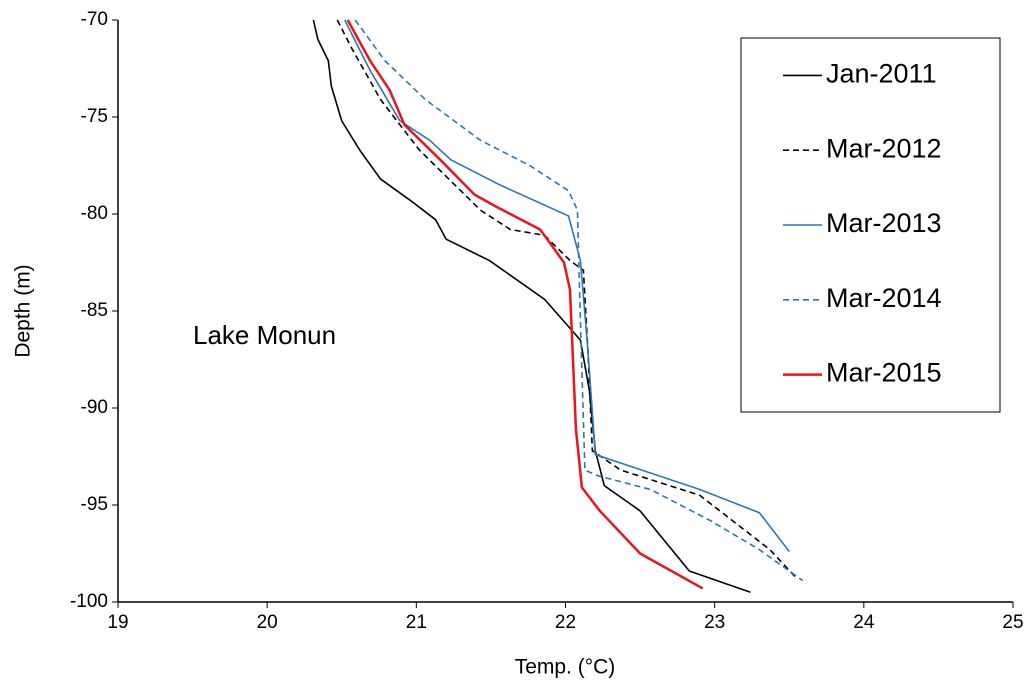  I want to click on x-tick-label: 21, so click(416, 622).